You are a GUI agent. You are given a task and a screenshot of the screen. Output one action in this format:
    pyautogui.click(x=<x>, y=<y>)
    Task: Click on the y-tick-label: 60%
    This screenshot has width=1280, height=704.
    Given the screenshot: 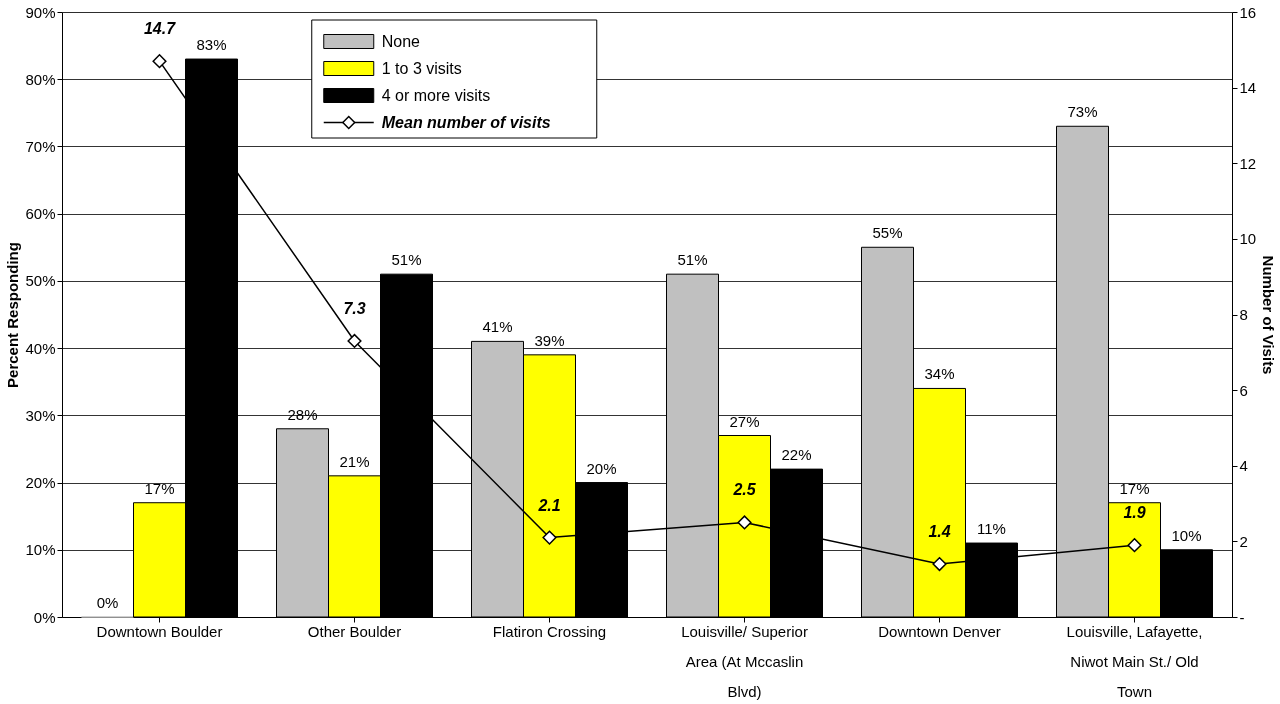 What is the action you would take?
    pyautogui.click(x=40, y=214)
    